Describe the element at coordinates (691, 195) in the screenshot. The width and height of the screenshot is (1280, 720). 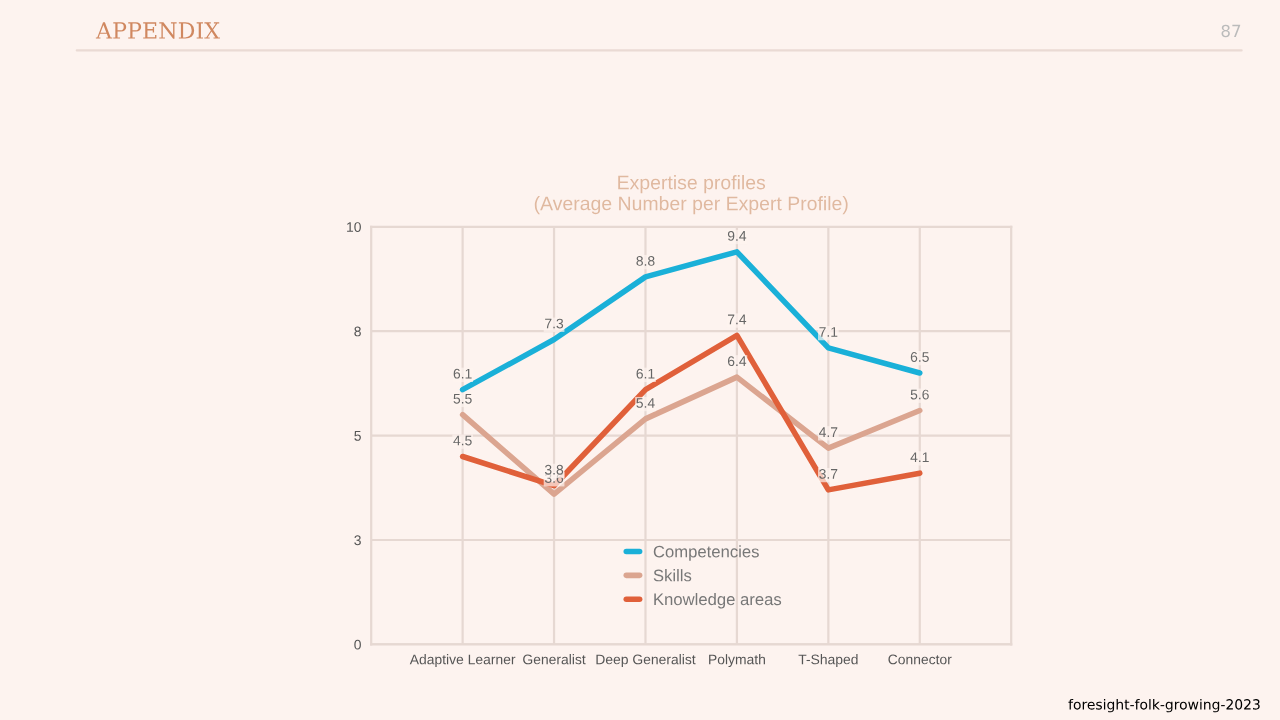
I see `chart-title: Expertise profiles (Average Number per Expert Profile)` at that location.